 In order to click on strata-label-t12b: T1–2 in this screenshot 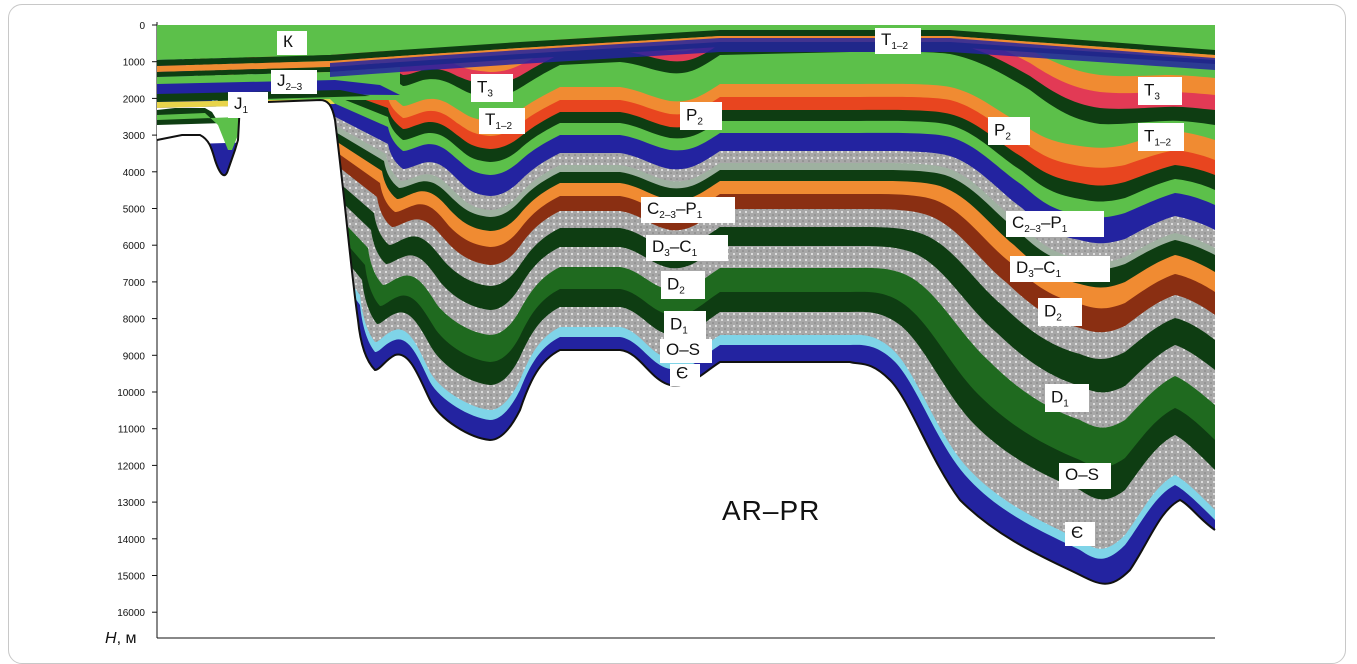, I will do `click(1161, 137)`.